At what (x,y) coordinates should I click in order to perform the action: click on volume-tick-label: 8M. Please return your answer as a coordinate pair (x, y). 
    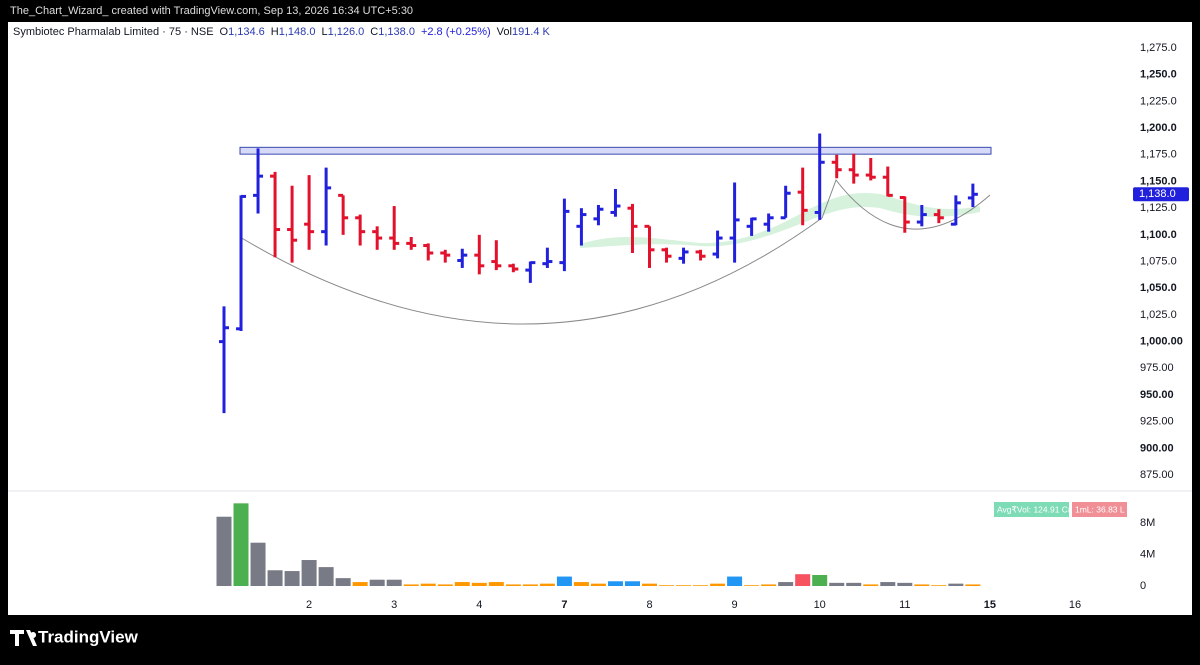
    Looking at the image, I should click on (1147, 523).